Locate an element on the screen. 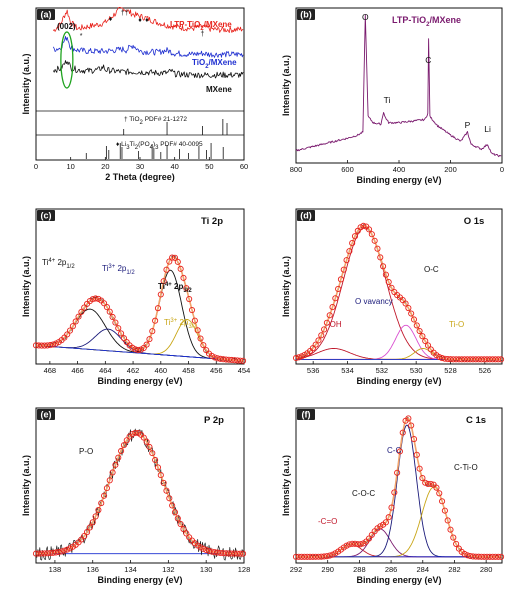 This screenshot has height=599, width=512. x-tick-label: 128 is located at coordinates (244, 569).